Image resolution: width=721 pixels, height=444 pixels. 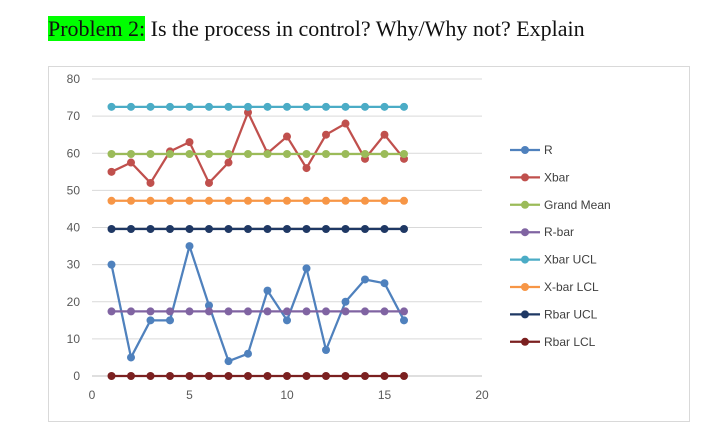 What do you see at coordinates (559, 232) in the screenshot?
I see `legend-label-r-bar: R-bar` at bounding box center [559, 232].